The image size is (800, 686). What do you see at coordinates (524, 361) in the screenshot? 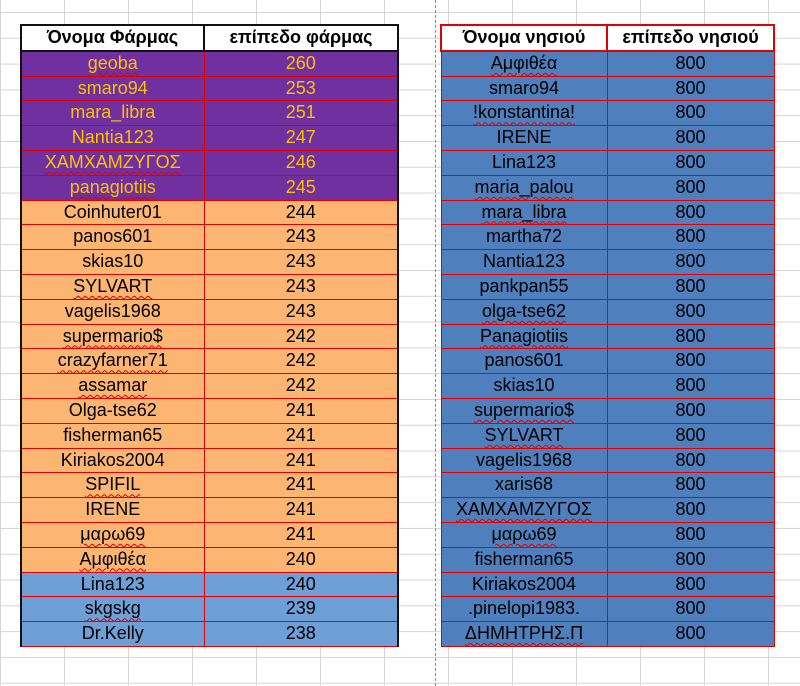
I see `island-name-cell: panos601` at bounding box center [524, 361].